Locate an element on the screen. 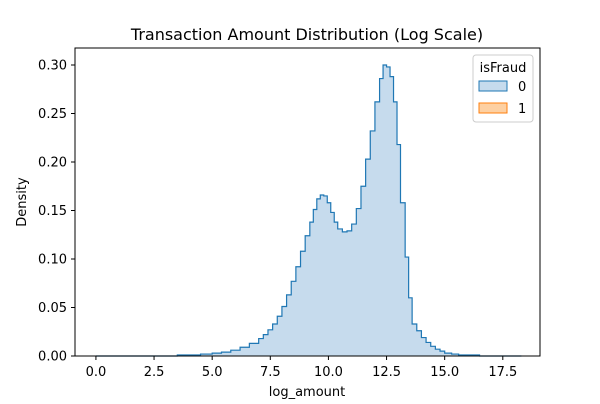 The width and height of the screenshot is (600, 404). y-tick-label: 0.20 is located at coordinates (52, 163).